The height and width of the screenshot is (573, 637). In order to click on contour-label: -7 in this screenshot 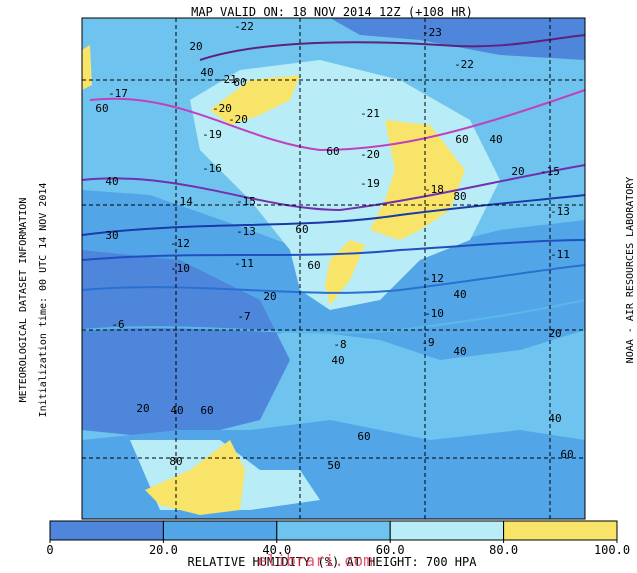, I will do `click(243, 316)`.